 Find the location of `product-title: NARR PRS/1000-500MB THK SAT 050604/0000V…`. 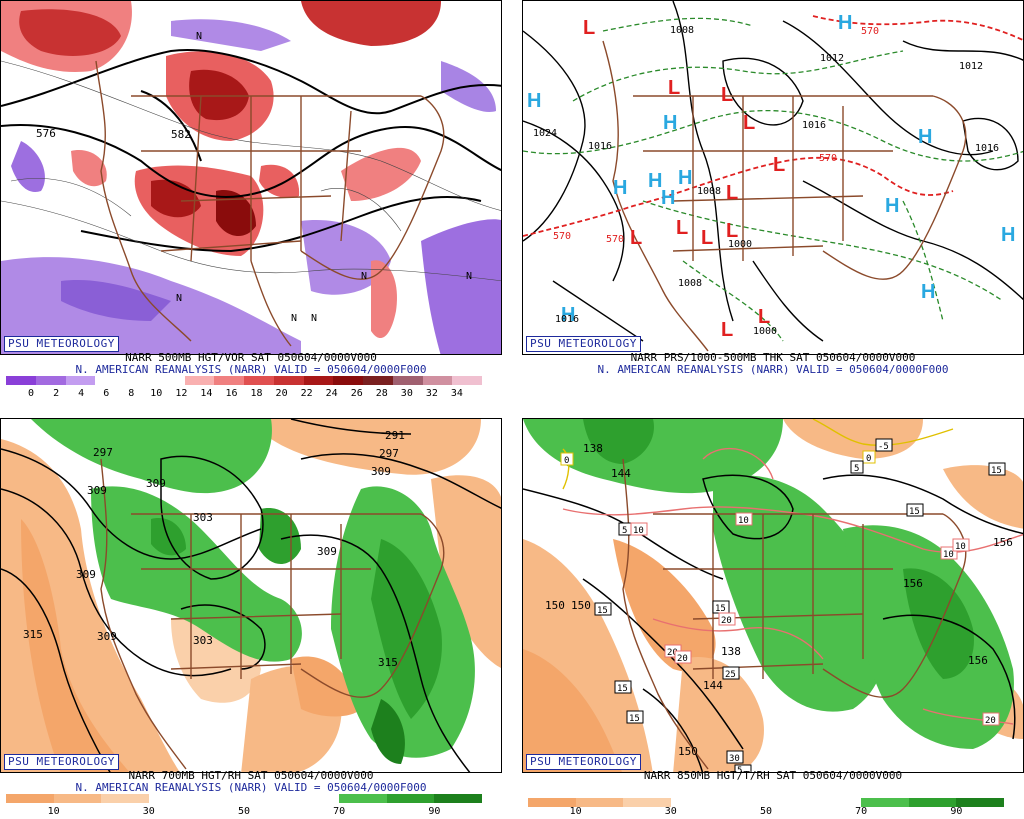

product-title: NARR PRS/1000-500MB THK SAT 050604/0000V… is located at coordinates (773, 357).